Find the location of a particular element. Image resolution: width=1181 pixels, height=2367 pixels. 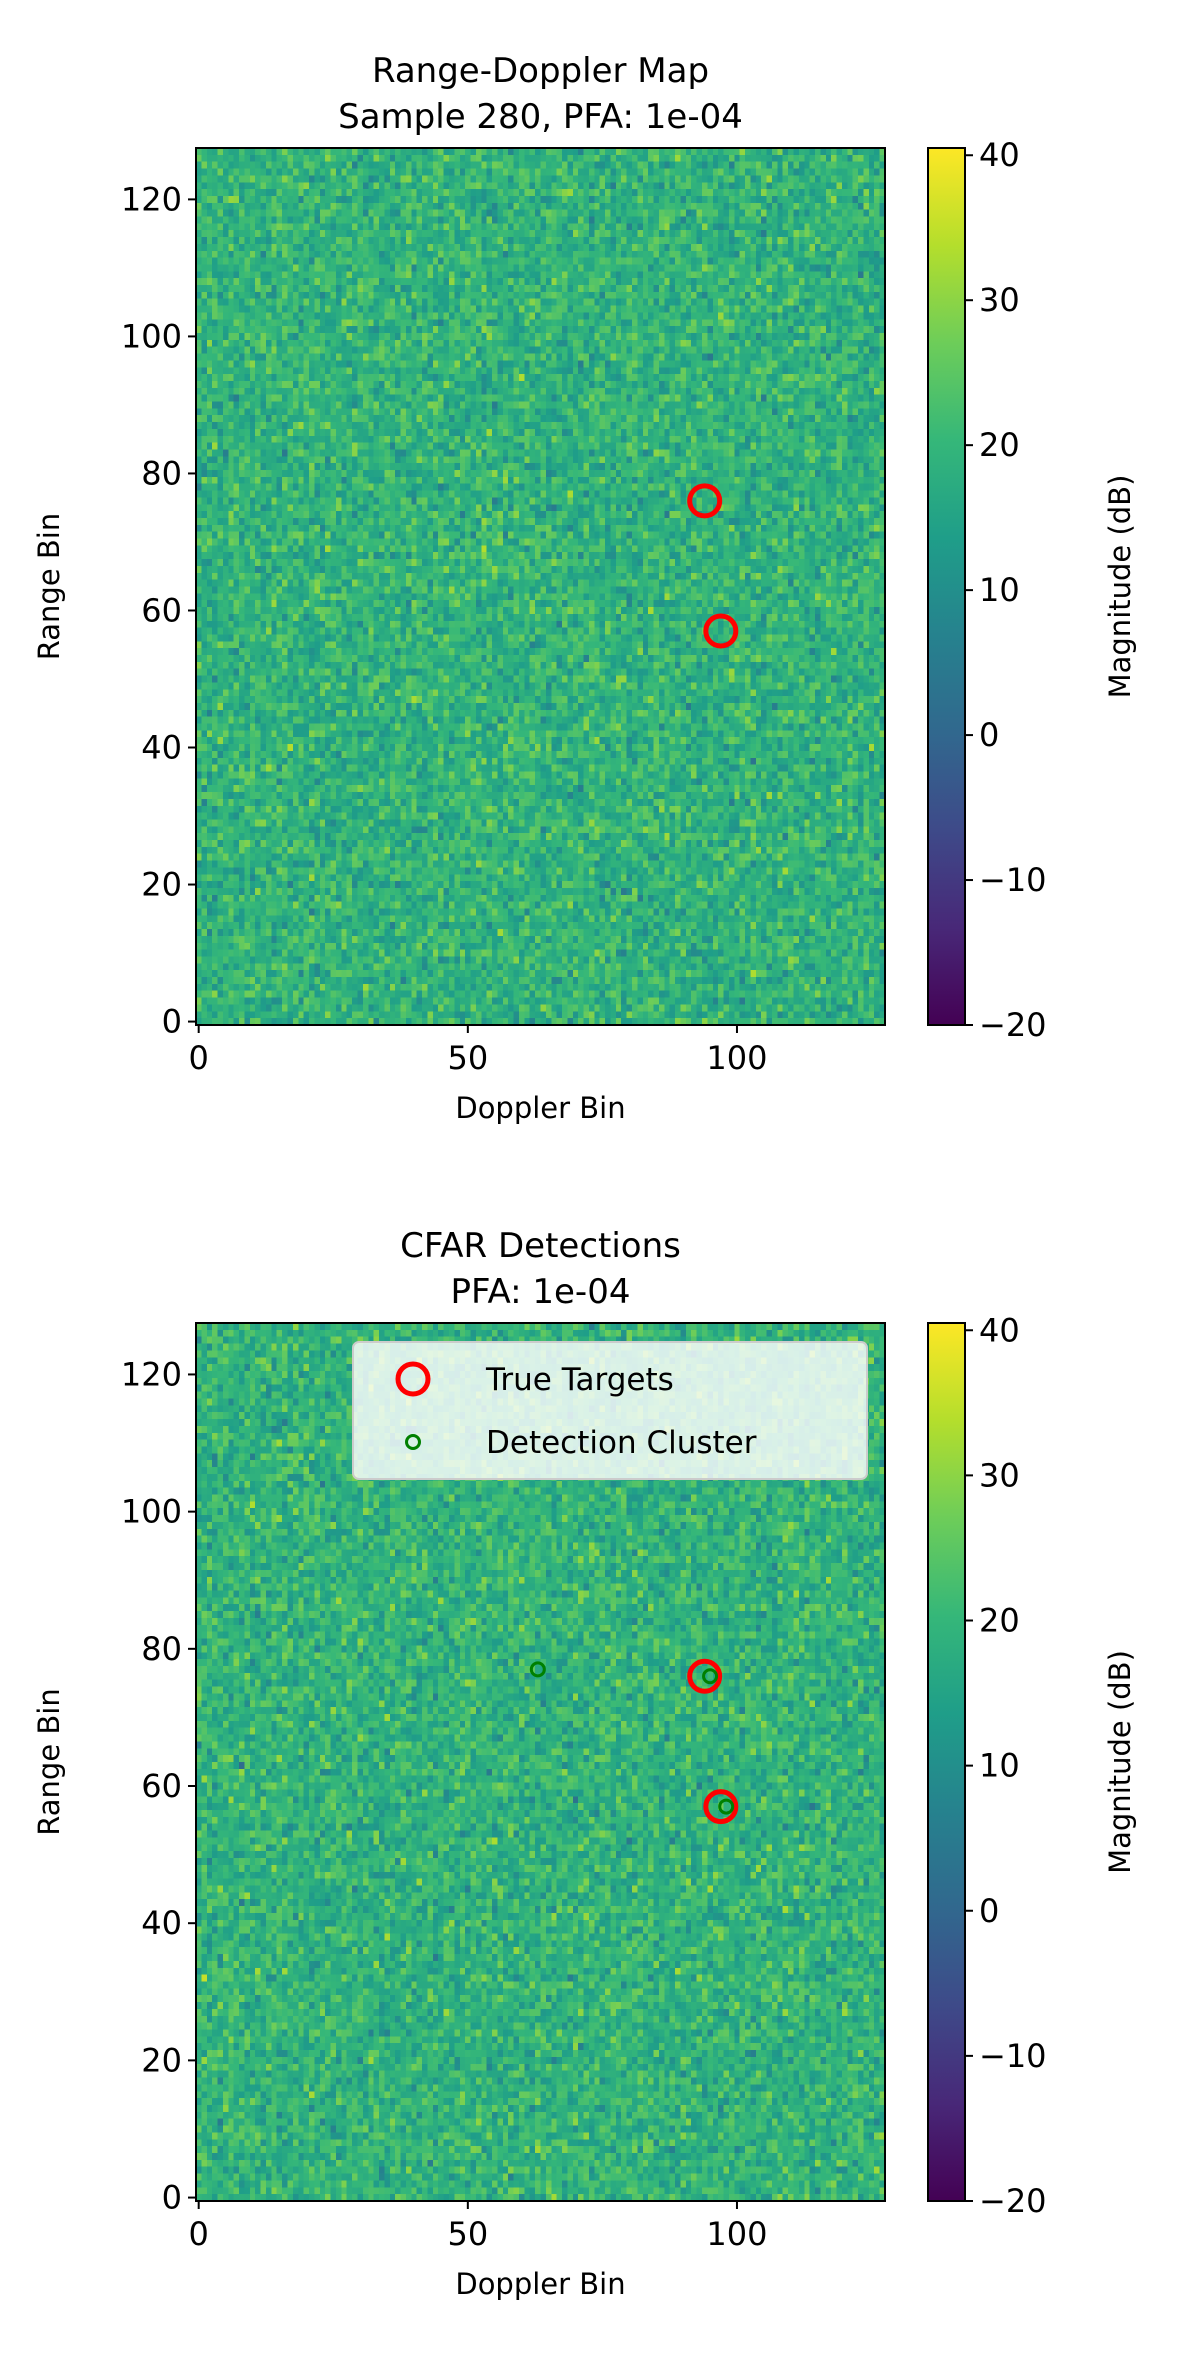

legend-box is located at coordinates (610, 1410).